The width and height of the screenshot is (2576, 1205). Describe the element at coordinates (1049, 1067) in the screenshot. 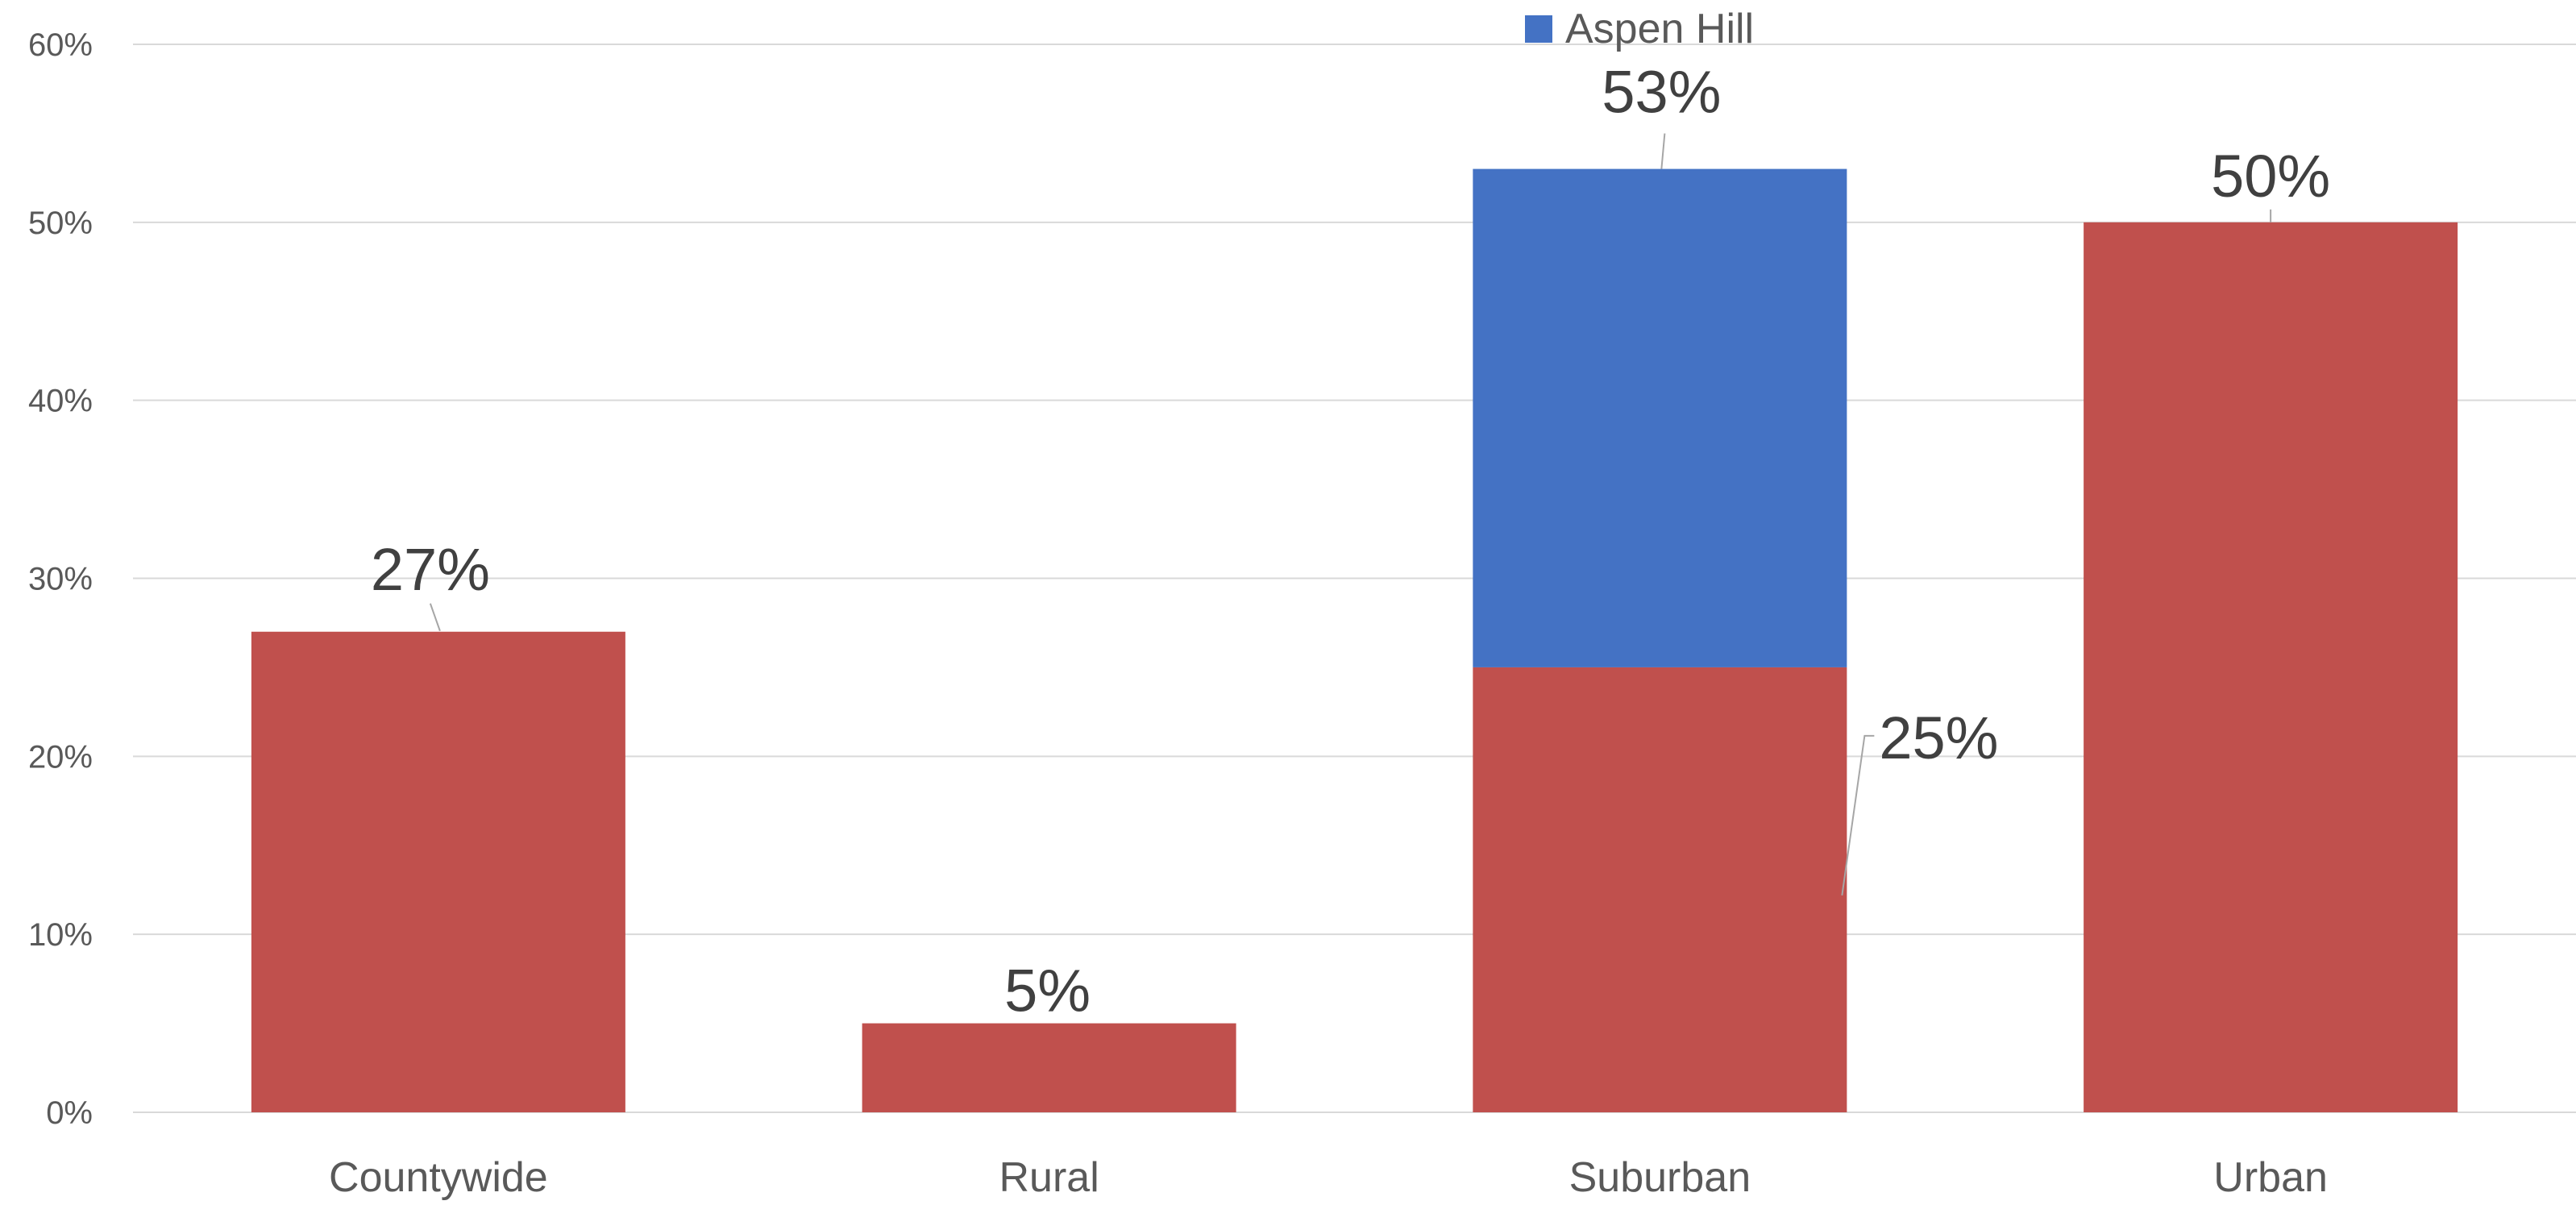

I see `bar-rural` at that location.